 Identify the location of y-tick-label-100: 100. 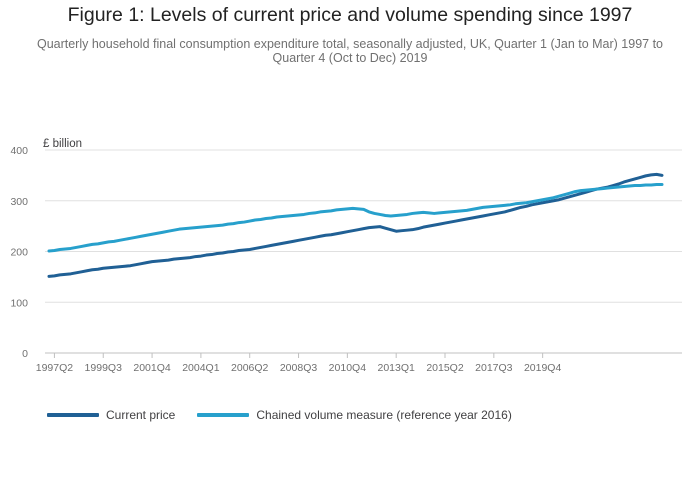
(19, 303).